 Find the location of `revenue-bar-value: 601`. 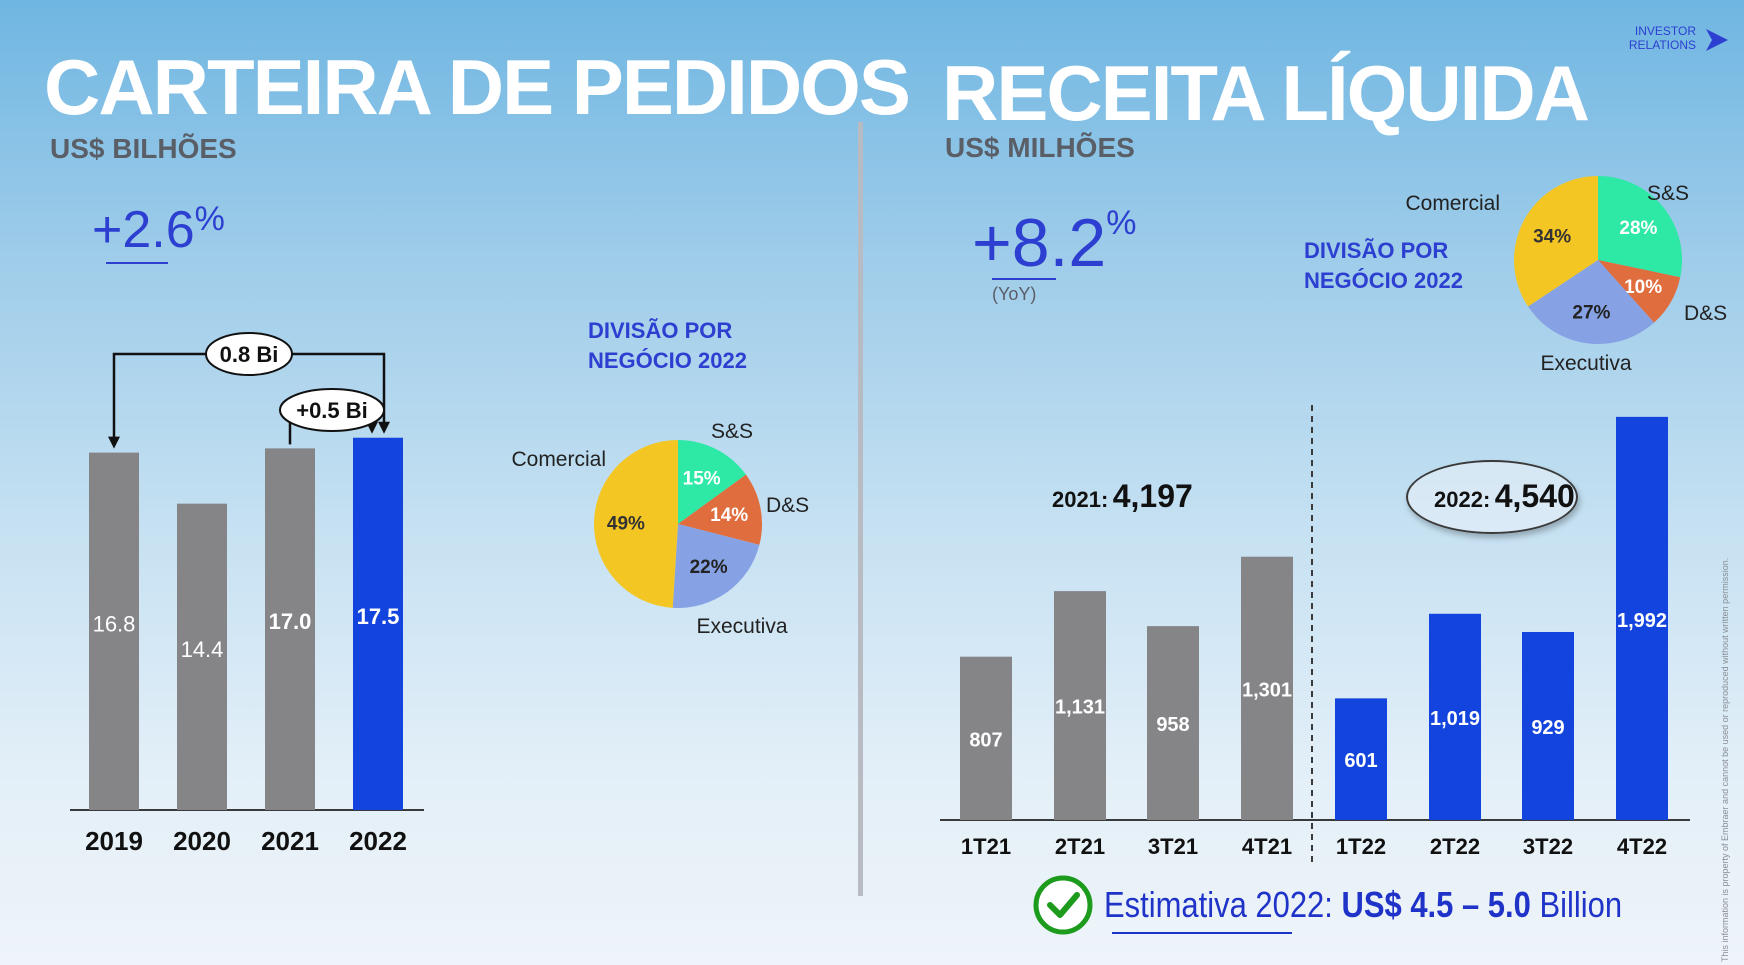

revenue-bar-value: 601 is located at coordinates (1360, 761).